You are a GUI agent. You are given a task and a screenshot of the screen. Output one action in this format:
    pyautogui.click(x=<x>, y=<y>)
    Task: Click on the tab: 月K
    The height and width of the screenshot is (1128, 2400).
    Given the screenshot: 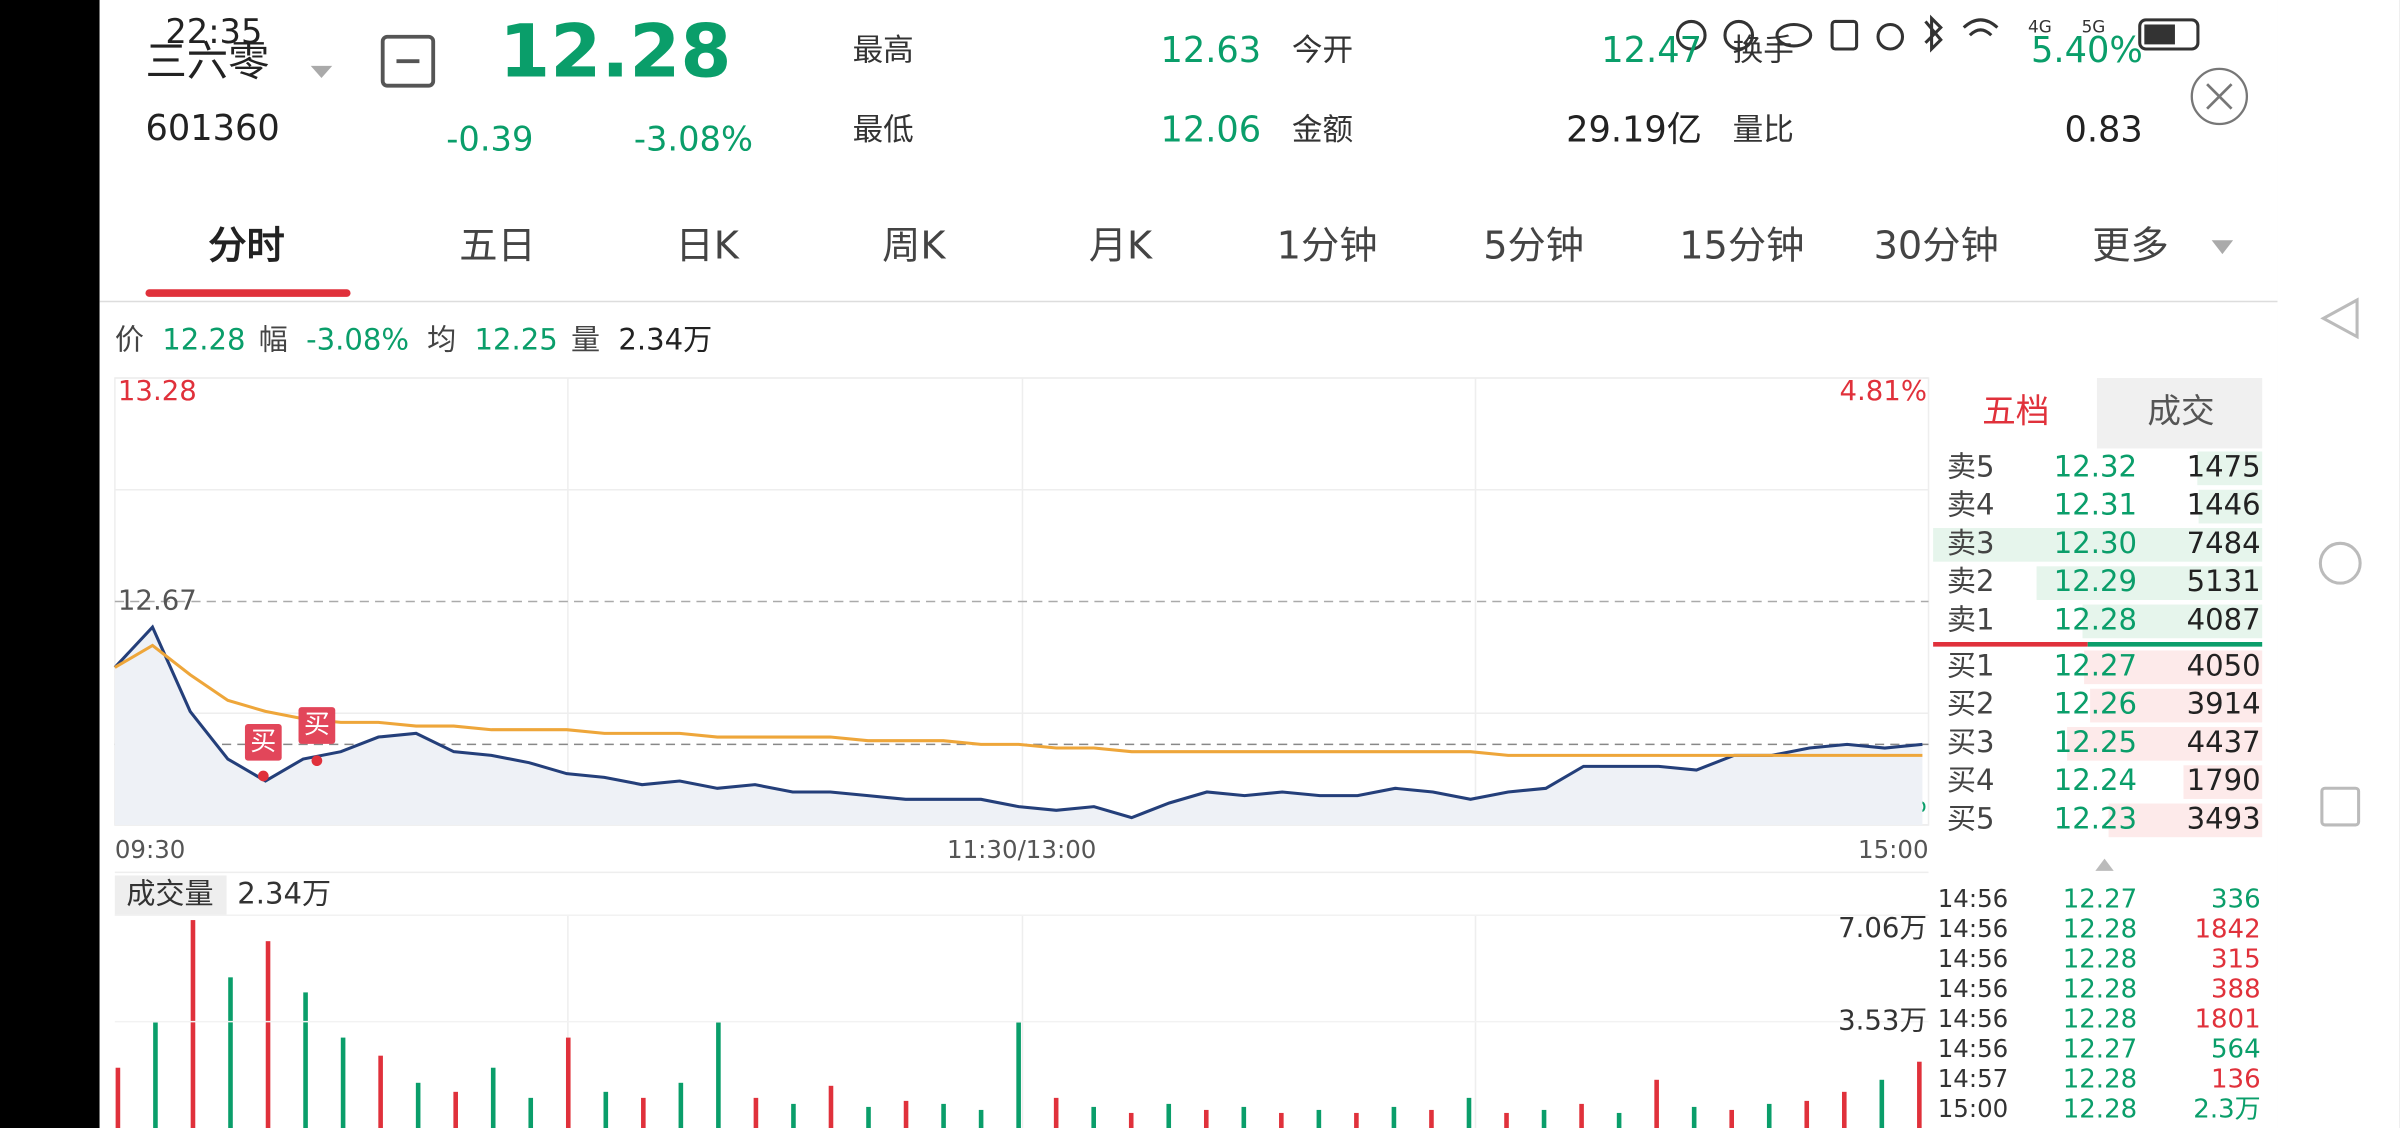 What is the action you would take?
    pyautogui.click(x=1121, y=245)
    